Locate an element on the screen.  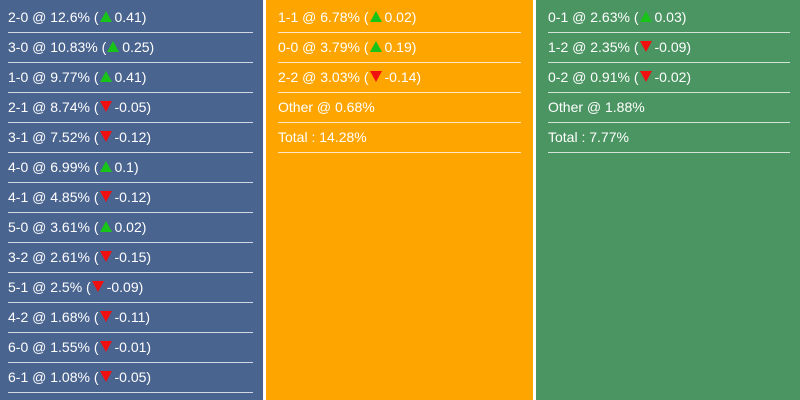
change-value: -0.02 is located at coordinates (670, 77).